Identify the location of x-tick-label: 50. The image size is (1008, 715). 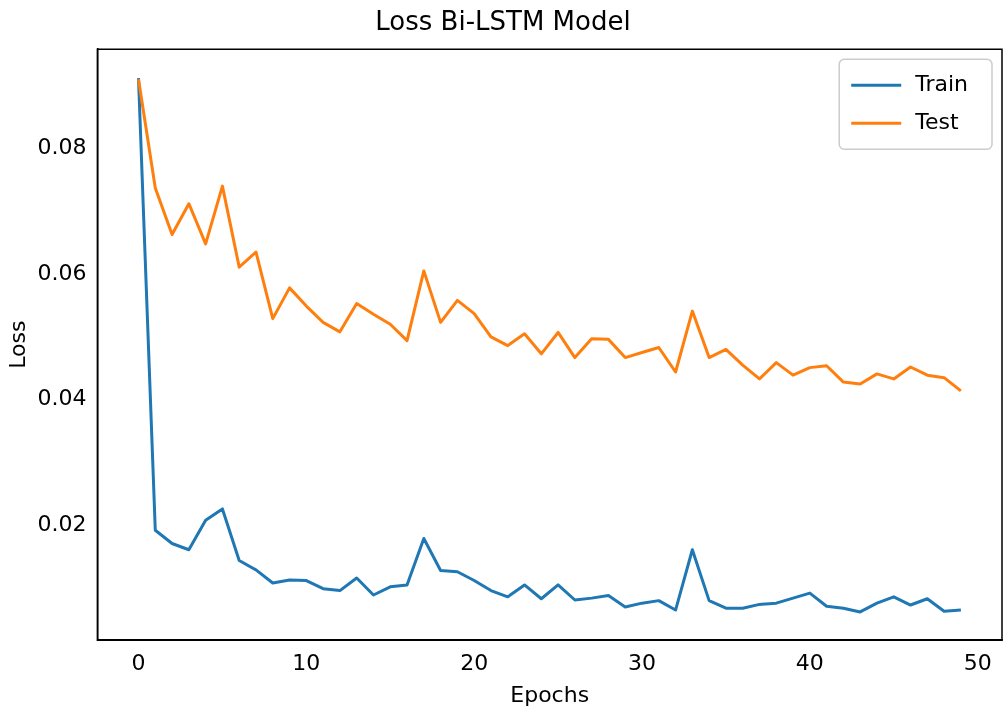
(977, 663).